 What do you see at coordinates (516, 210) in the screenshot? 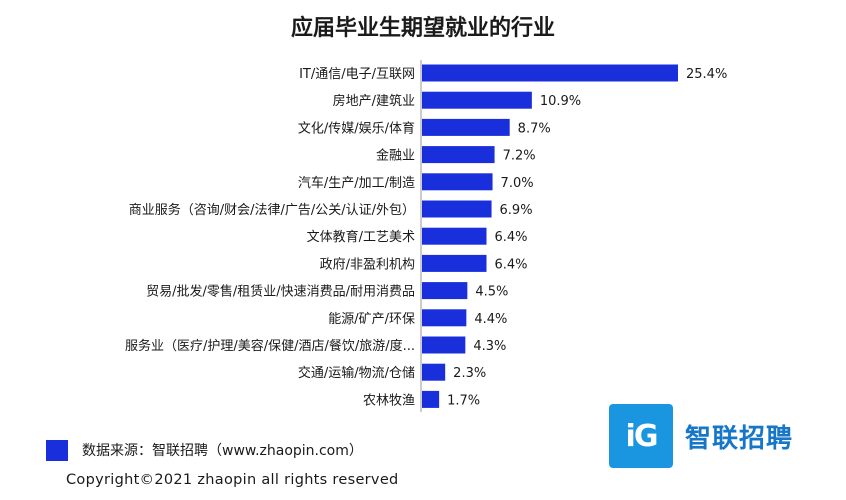
I see `value-label: 6.9%` at bounding box center [516, 210].